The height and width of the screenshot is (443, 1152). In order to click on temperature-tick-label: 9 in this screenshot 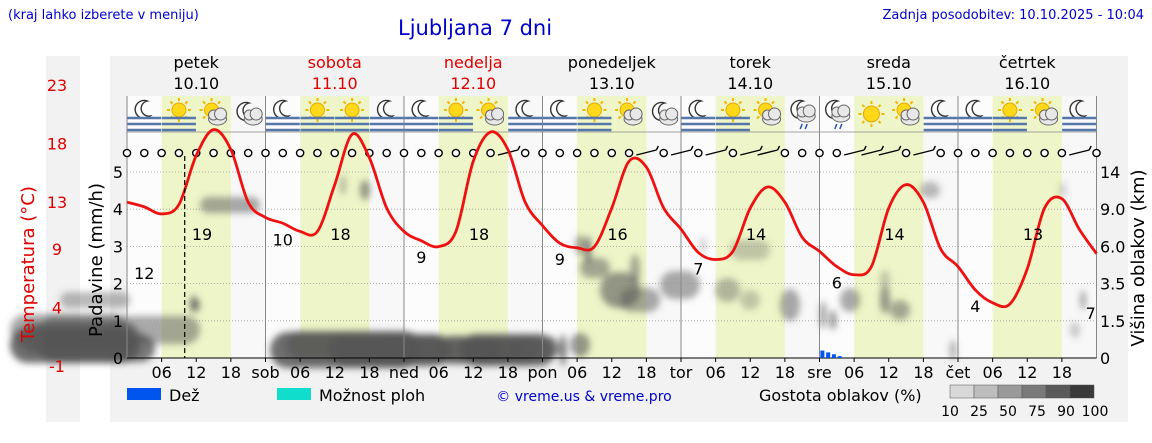, I will do `click(57, 249)`.